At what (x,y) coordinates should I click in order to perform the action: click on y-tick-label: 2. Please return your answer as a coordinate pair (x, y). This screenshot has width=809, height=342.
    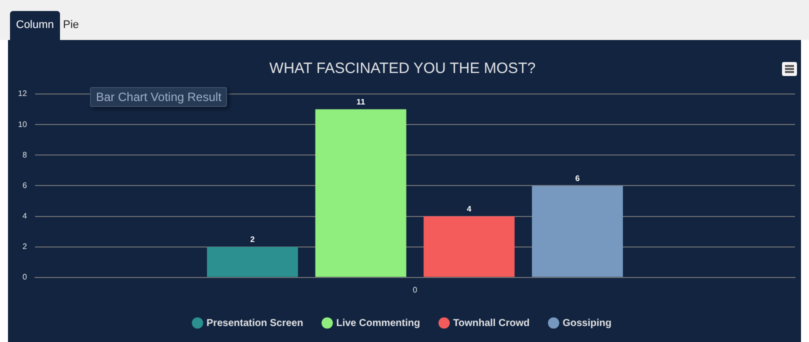
    Looking at the image, I should click on (25, 247).